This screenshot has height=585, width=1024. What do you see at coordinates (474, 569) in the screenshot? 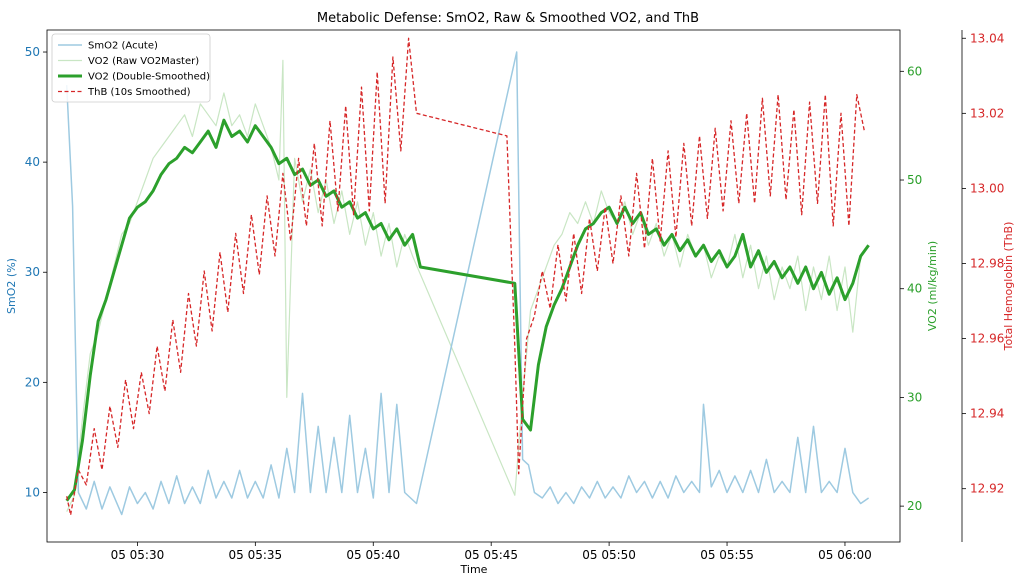
I see `x-axis-label: Time` at bounding box center [474, 569].